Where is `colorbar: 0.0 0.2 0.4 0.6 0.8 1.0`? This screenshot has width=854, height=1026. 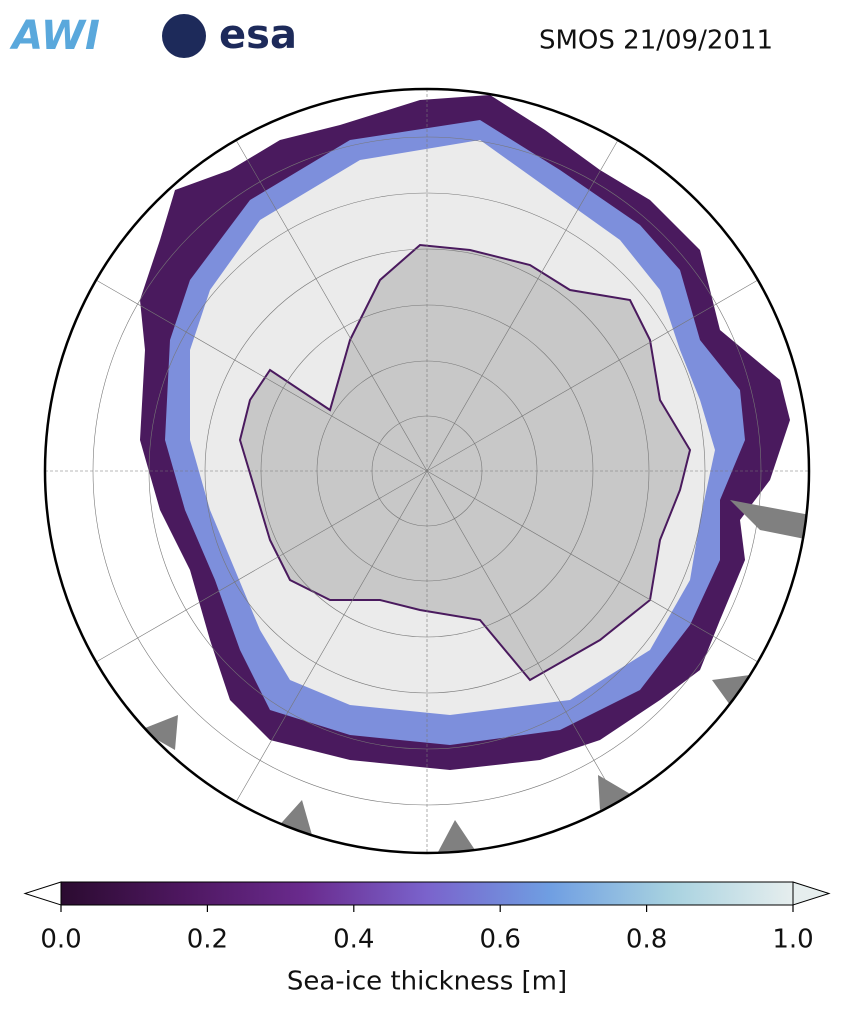
colorbar: 0.0 0.2 0.4 0.6 0.8 1.0 is located at coordinates (427, 918).